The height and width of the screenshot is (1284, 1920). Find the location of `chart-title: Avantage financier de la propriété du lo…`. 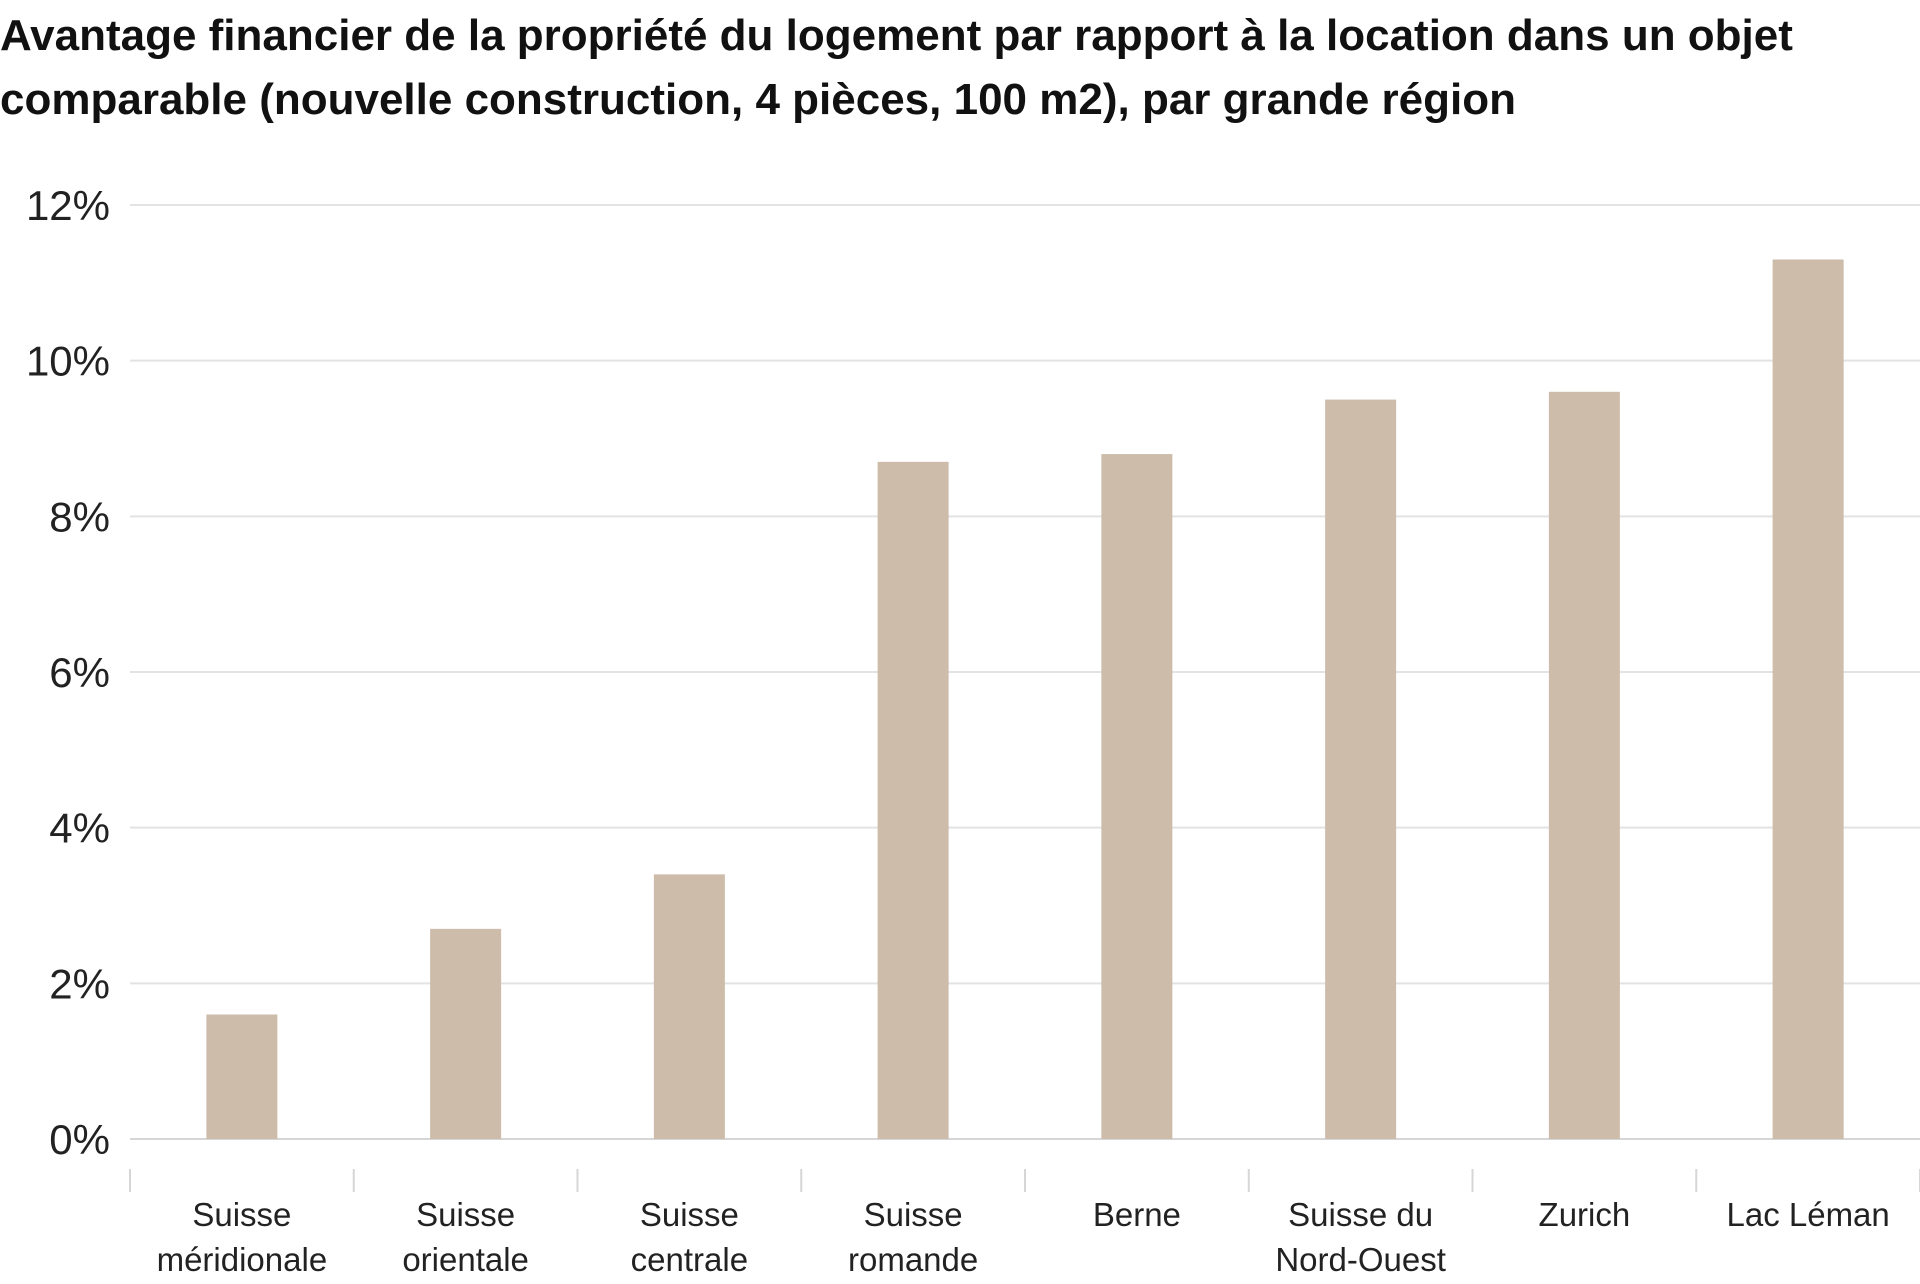

chart-title: Avantage financier de la propriété du lo… is located at coordinates (896, 67).